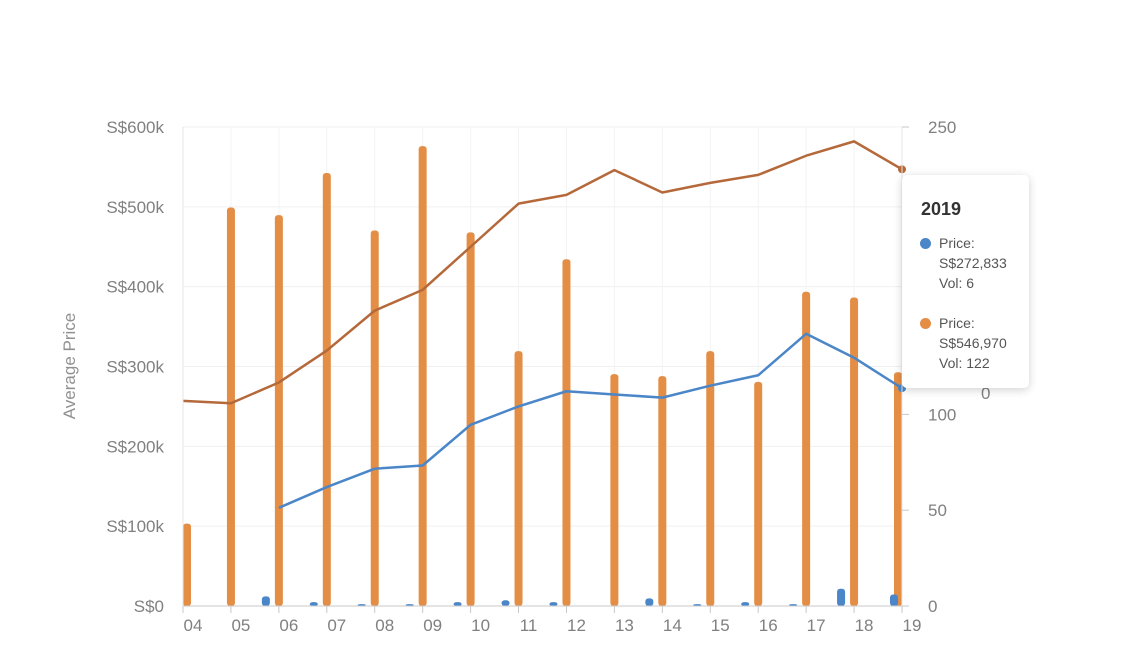  What do you see at coordinates (384, 625) in the screenshot?
I see `x-tick-label: 08` at bounding box center [384, 625].